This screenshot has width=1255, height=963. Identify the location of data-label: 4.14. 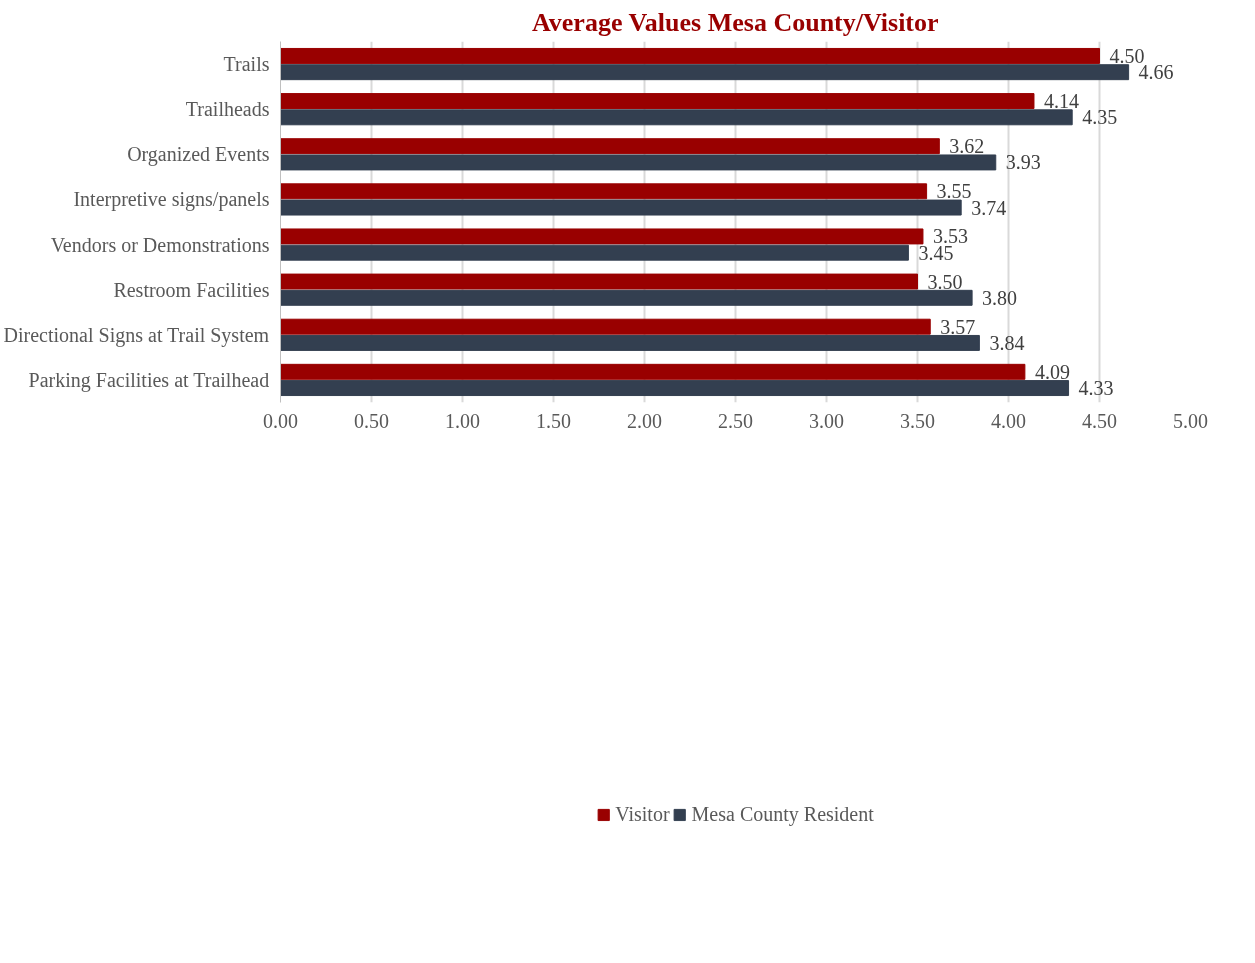
(1061, 101).